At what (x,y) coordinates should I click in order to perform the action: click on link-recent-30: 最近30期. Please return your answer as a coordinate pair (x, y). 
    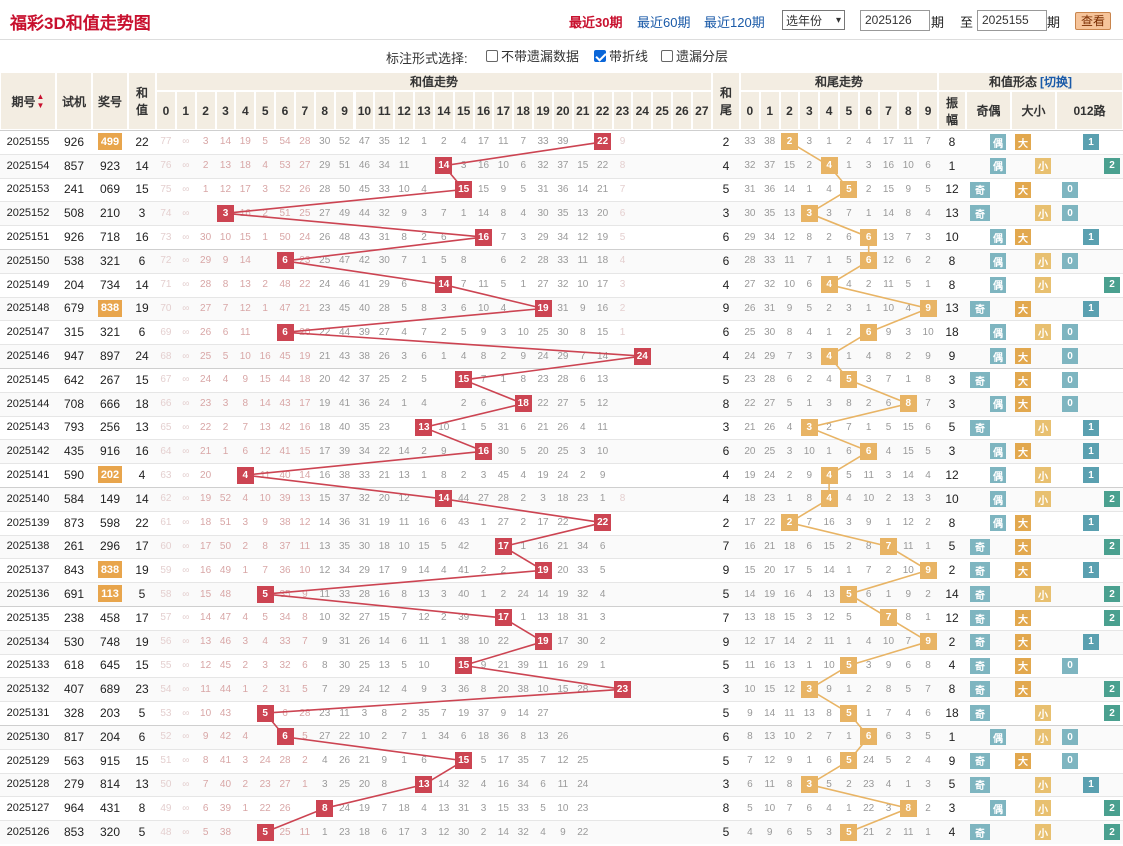
    Looking at the image, I should click on (596, 22).